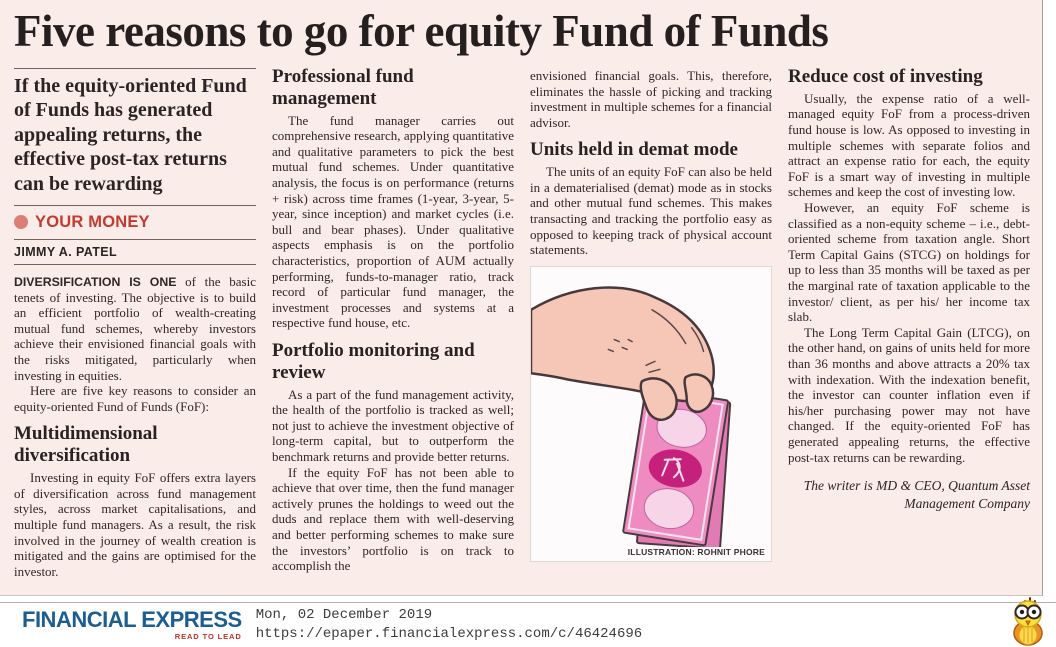 The width and height of the screenshot is (1056, 647). What do you see at coordinates (132, 619) in the screenshot?
I see `logo-wordmark: FINANCIAL EXPRESS` at bounding box center [132, 619].